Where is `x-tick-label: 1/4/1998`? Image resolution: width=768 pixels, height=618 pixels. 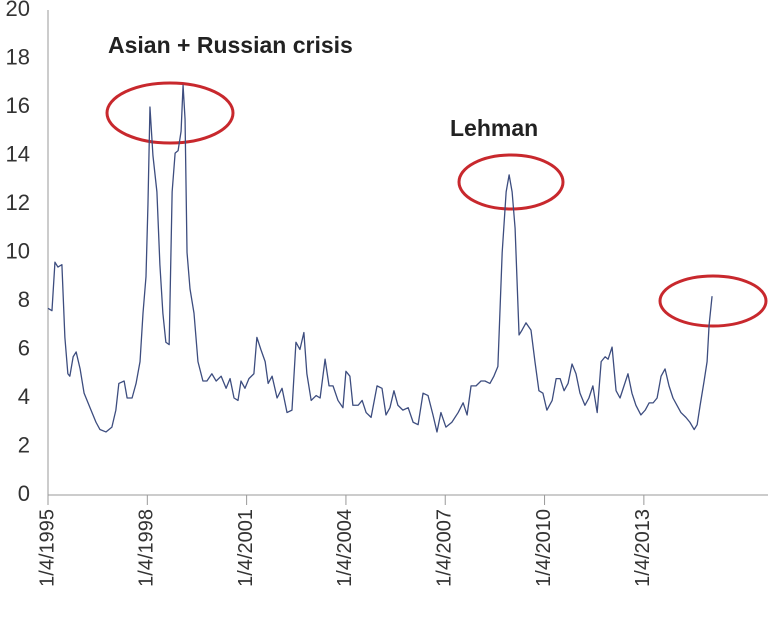 x-tick-label: 1/4/1998 is located at coordinates (147, 548).